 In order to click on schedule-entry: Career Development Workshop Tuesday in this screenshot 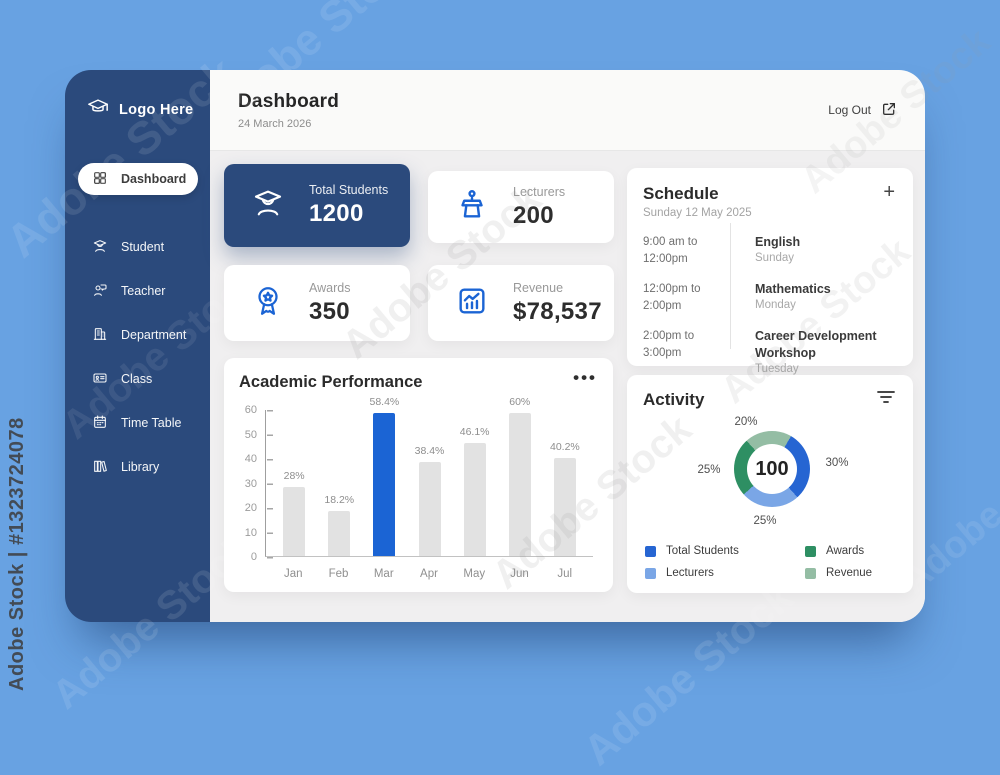, I will do `click(829, 351)`.